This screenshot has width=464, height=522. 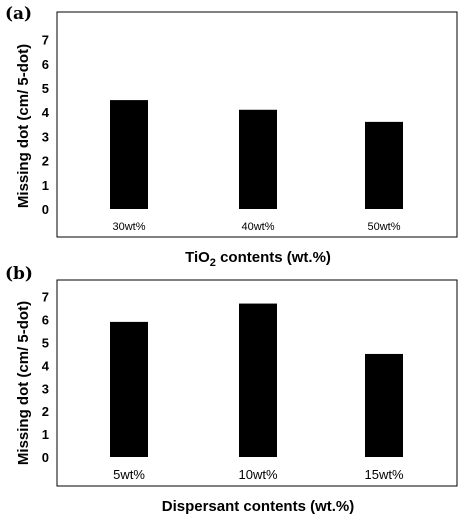 What do you see at coordinates (45, 161) in the screenshot?
I see `panel-a-y-tick-2: 2` at bounding box center [45, 161].